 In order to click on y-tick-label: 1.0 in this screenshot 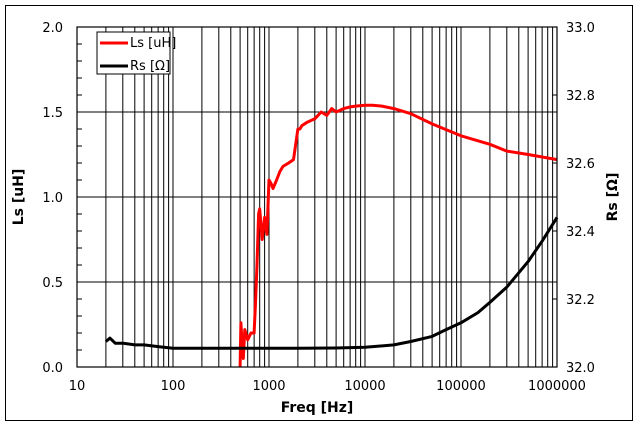, I will do `click(52, 198)`.